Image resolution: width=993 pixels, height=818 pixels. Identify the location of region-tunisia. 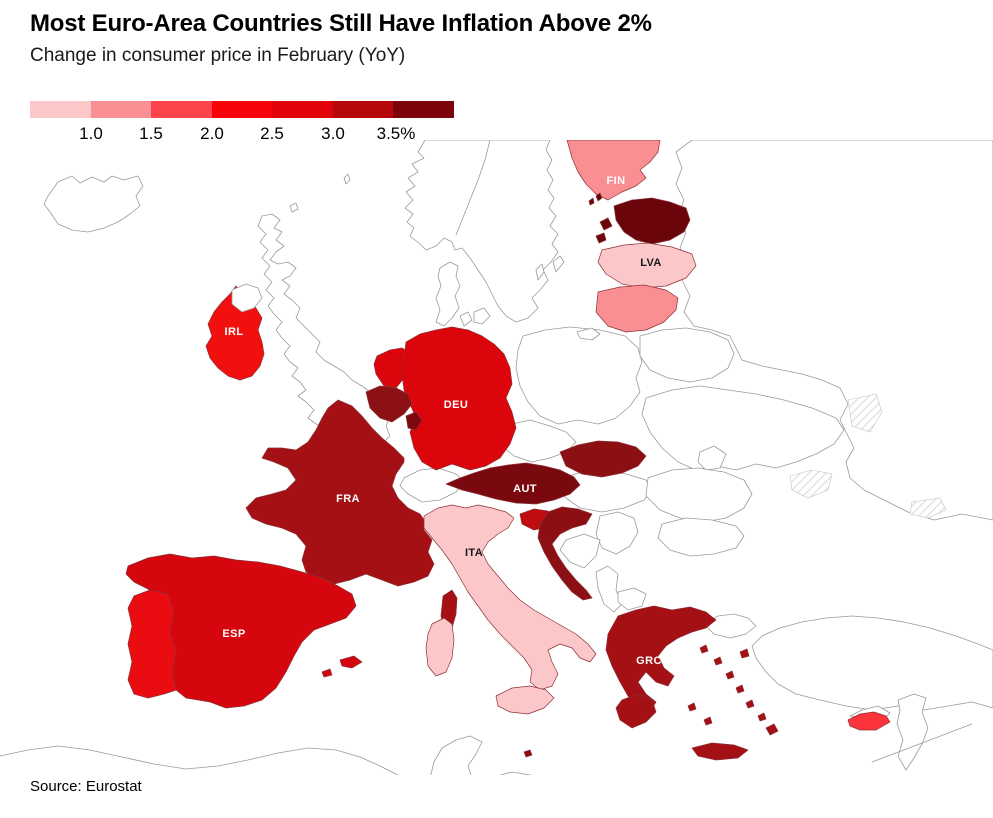
(456, 757).